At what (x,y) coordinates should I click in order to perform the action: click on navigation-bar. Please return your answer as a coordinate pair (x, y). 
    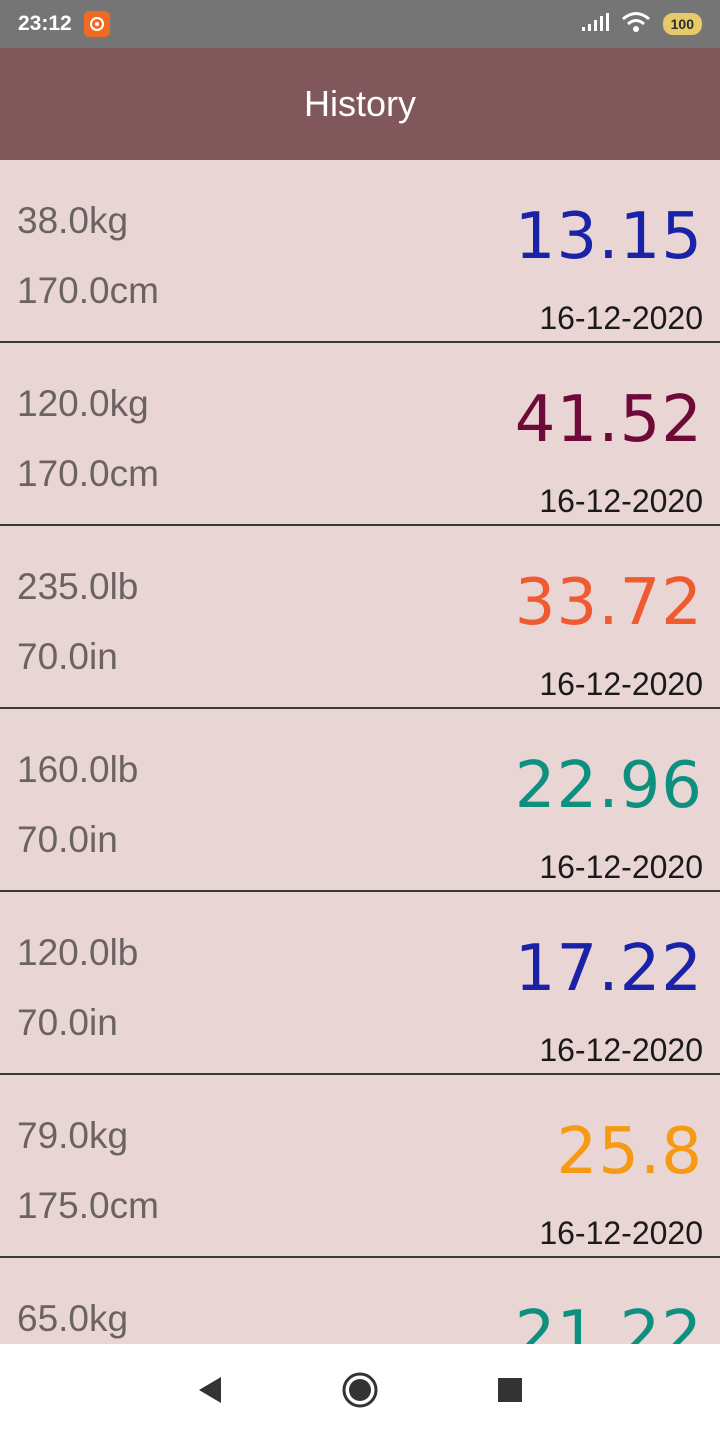
    Looking at the image, I should click on (360, 1392).